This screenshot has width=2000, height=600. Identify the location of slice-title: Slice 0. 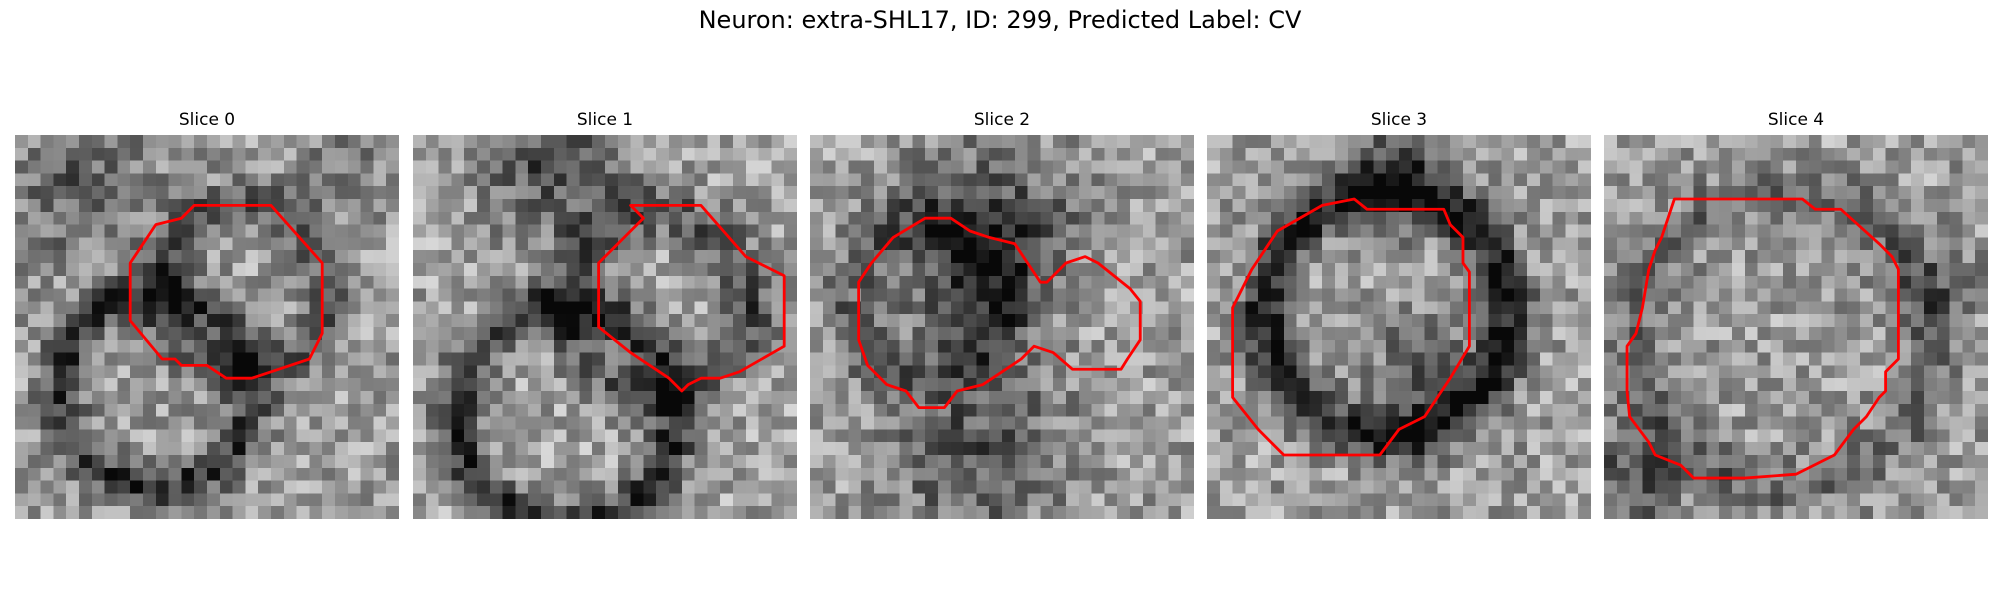
(207, 120).